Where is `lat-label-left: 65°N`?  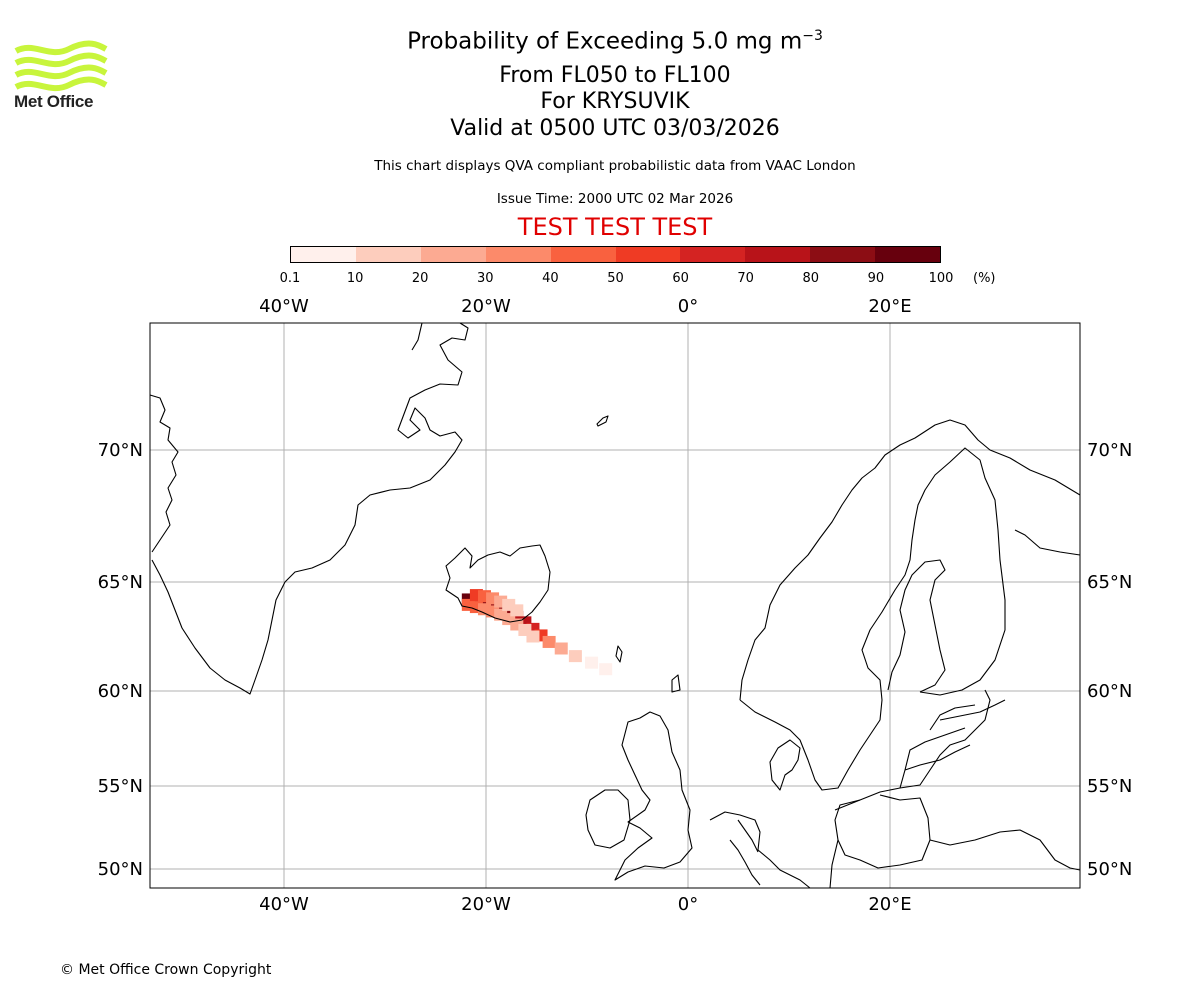 lat-label-left: 65°N is located at coordinates (120, 582).